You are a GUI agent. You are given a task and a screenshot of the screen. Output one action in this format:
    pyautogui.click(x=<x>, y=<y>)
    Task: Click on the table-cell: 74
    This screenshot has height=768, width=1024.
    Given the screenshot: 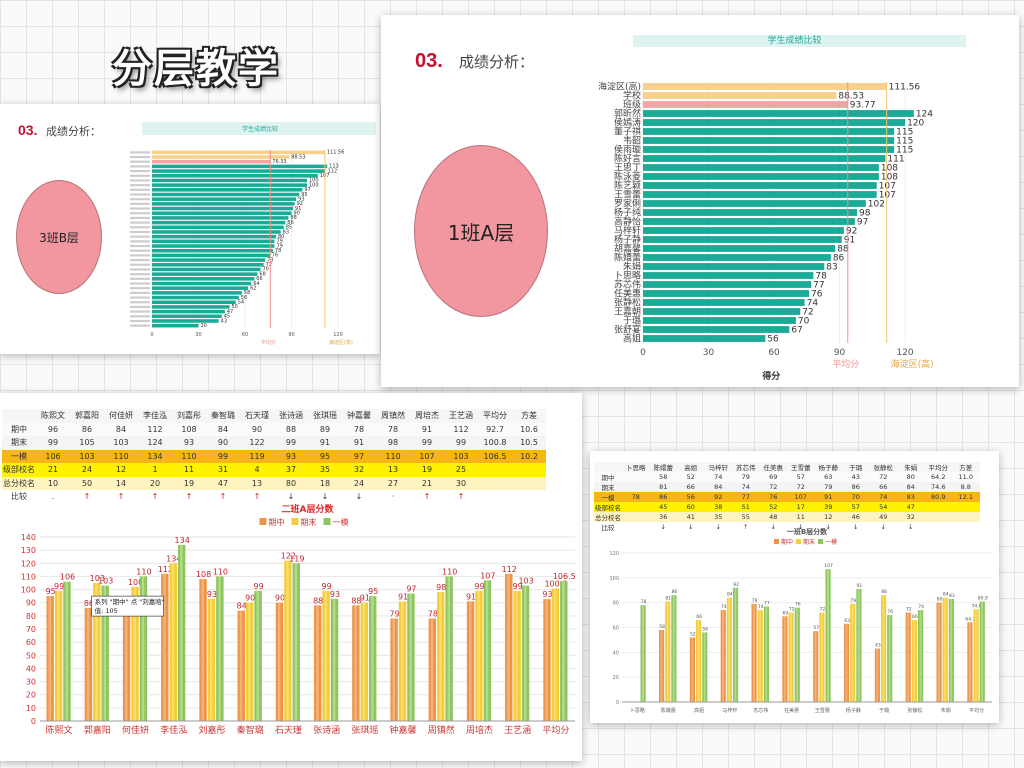 What is the action you would take?
    pyautogui.click(x=718, y=477)
    